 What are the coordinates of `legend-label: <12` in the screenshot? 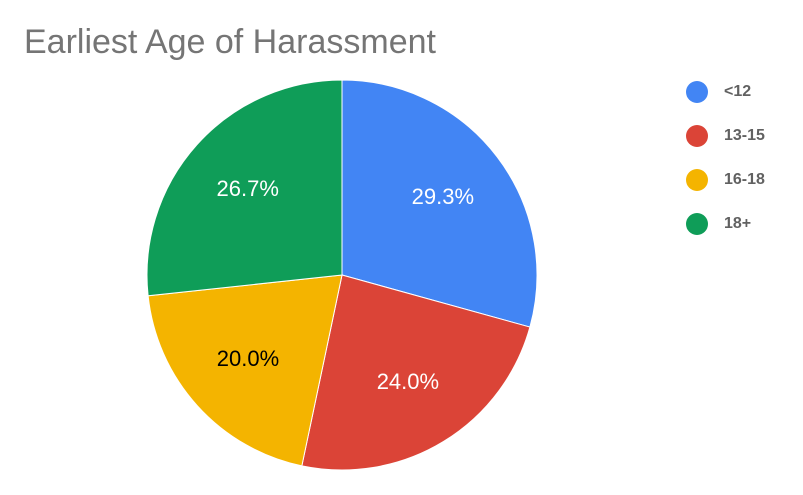 It's located at (737, 91).